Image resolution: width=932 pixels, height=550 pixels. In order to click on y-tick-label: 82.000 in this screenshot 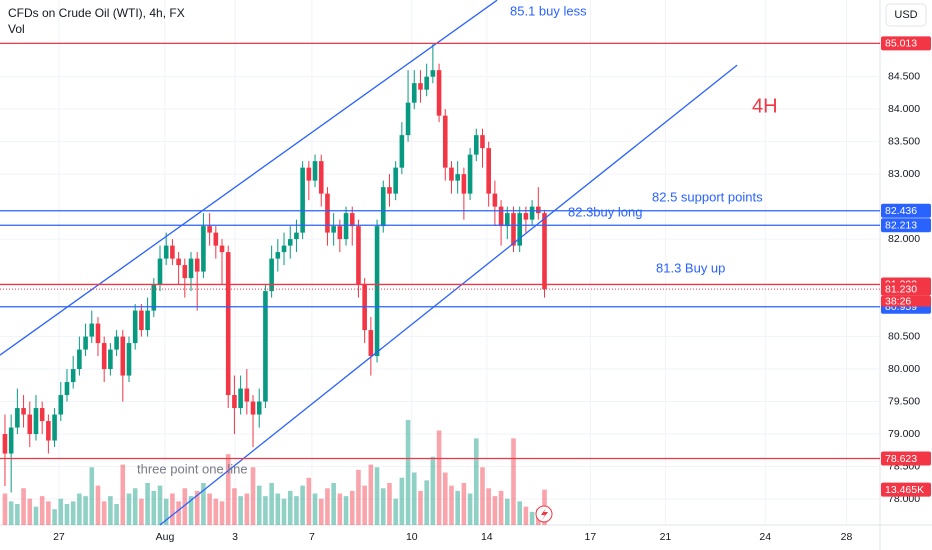, I will do `click(904, 239)`.